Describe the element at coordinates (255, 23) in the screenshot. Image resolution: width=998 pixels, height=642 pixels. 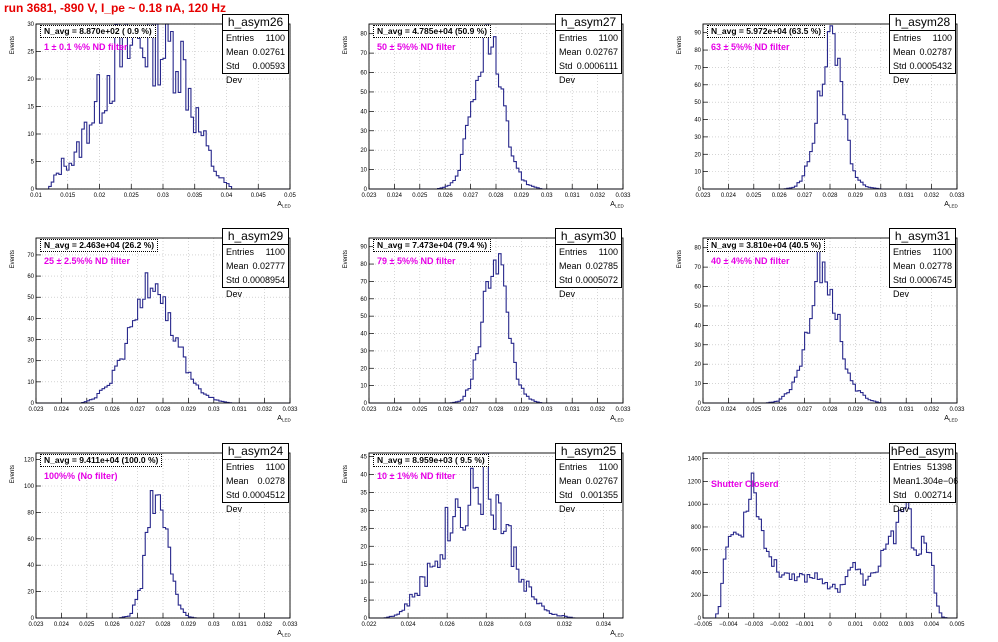
I see `histogram-name: h_asym26` at that location.